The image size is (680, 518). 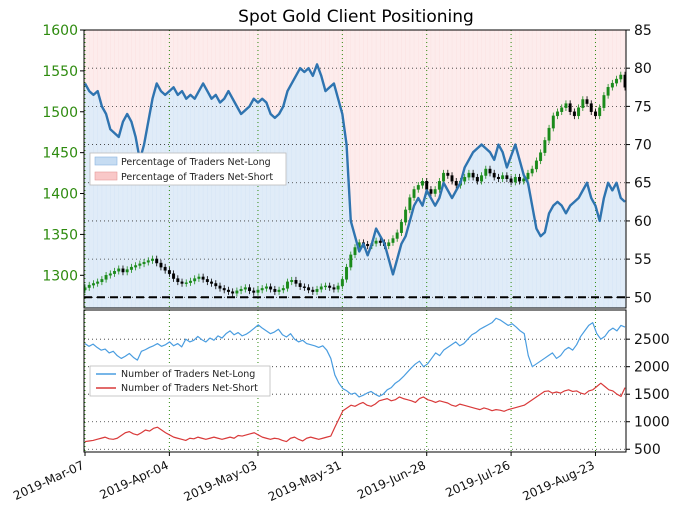 I want to click on left-tick-label: 1550, so click(x=60, y=72).